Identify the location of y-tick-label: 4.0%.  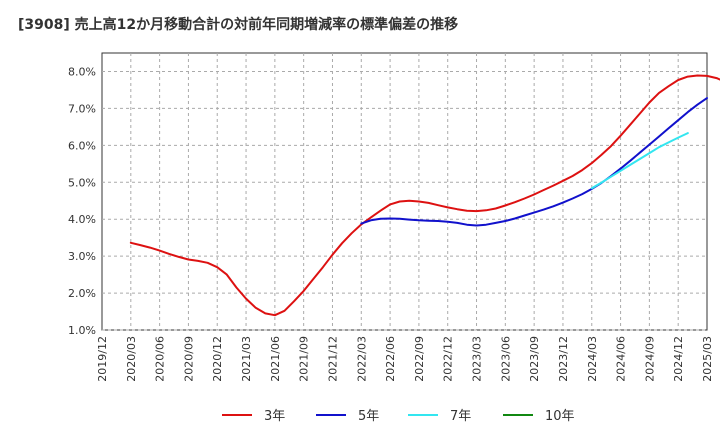
(82, 219).